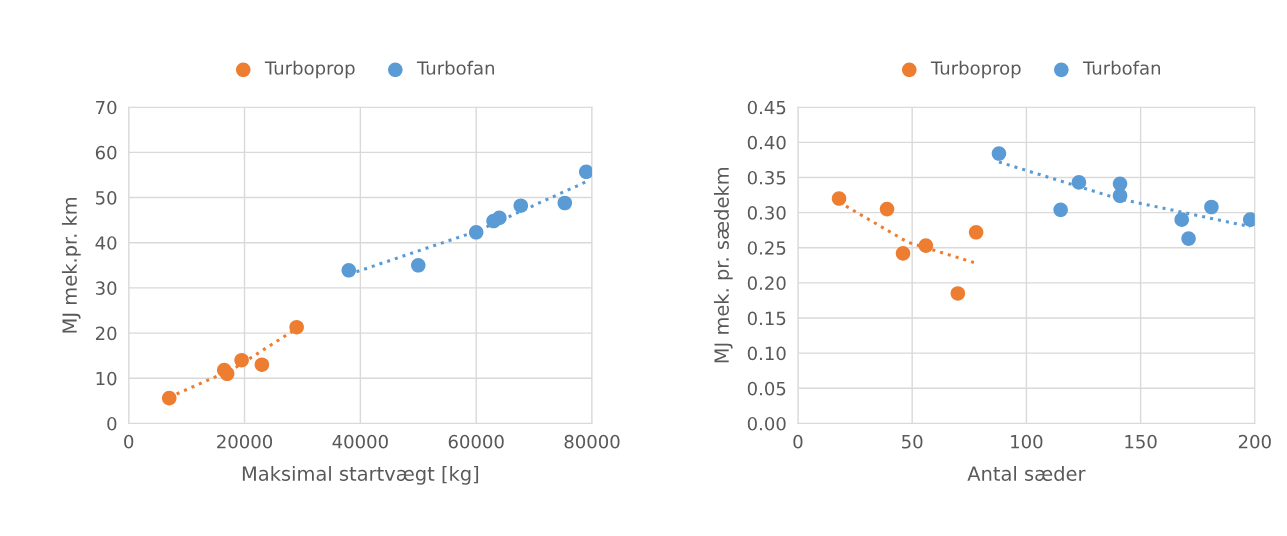 The image size is (1287, 536). What do you see at coordinates (106, 107) in the screenshot?
I see `y-tick-label: 70` at bounding box center [106, 107].